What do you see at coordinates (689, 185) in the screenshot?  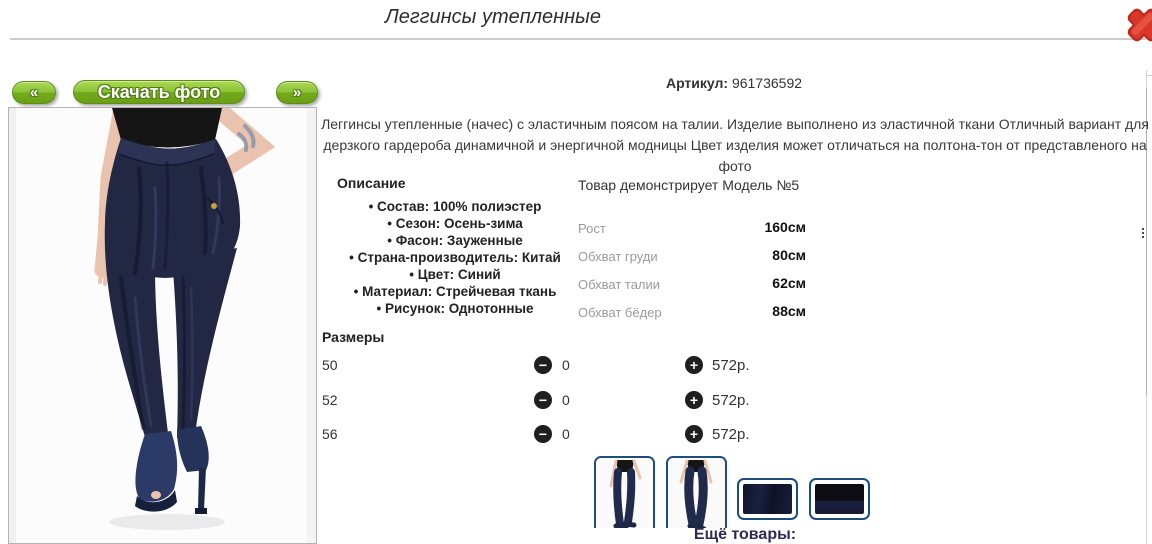 I see `model-note: Товар демонстрирует Модель №5` at bounding box center [689, 185].